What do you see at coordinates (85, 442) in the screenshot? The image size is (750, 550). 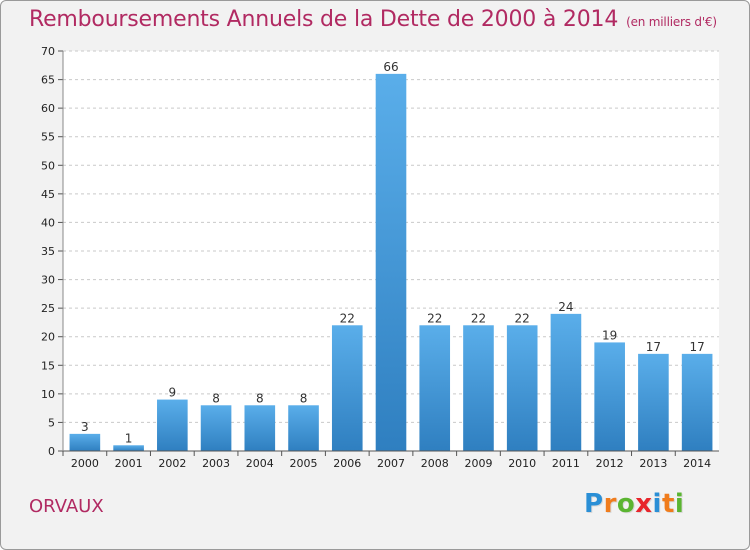 I see `bar-2000` at bounding box center [85, 442].